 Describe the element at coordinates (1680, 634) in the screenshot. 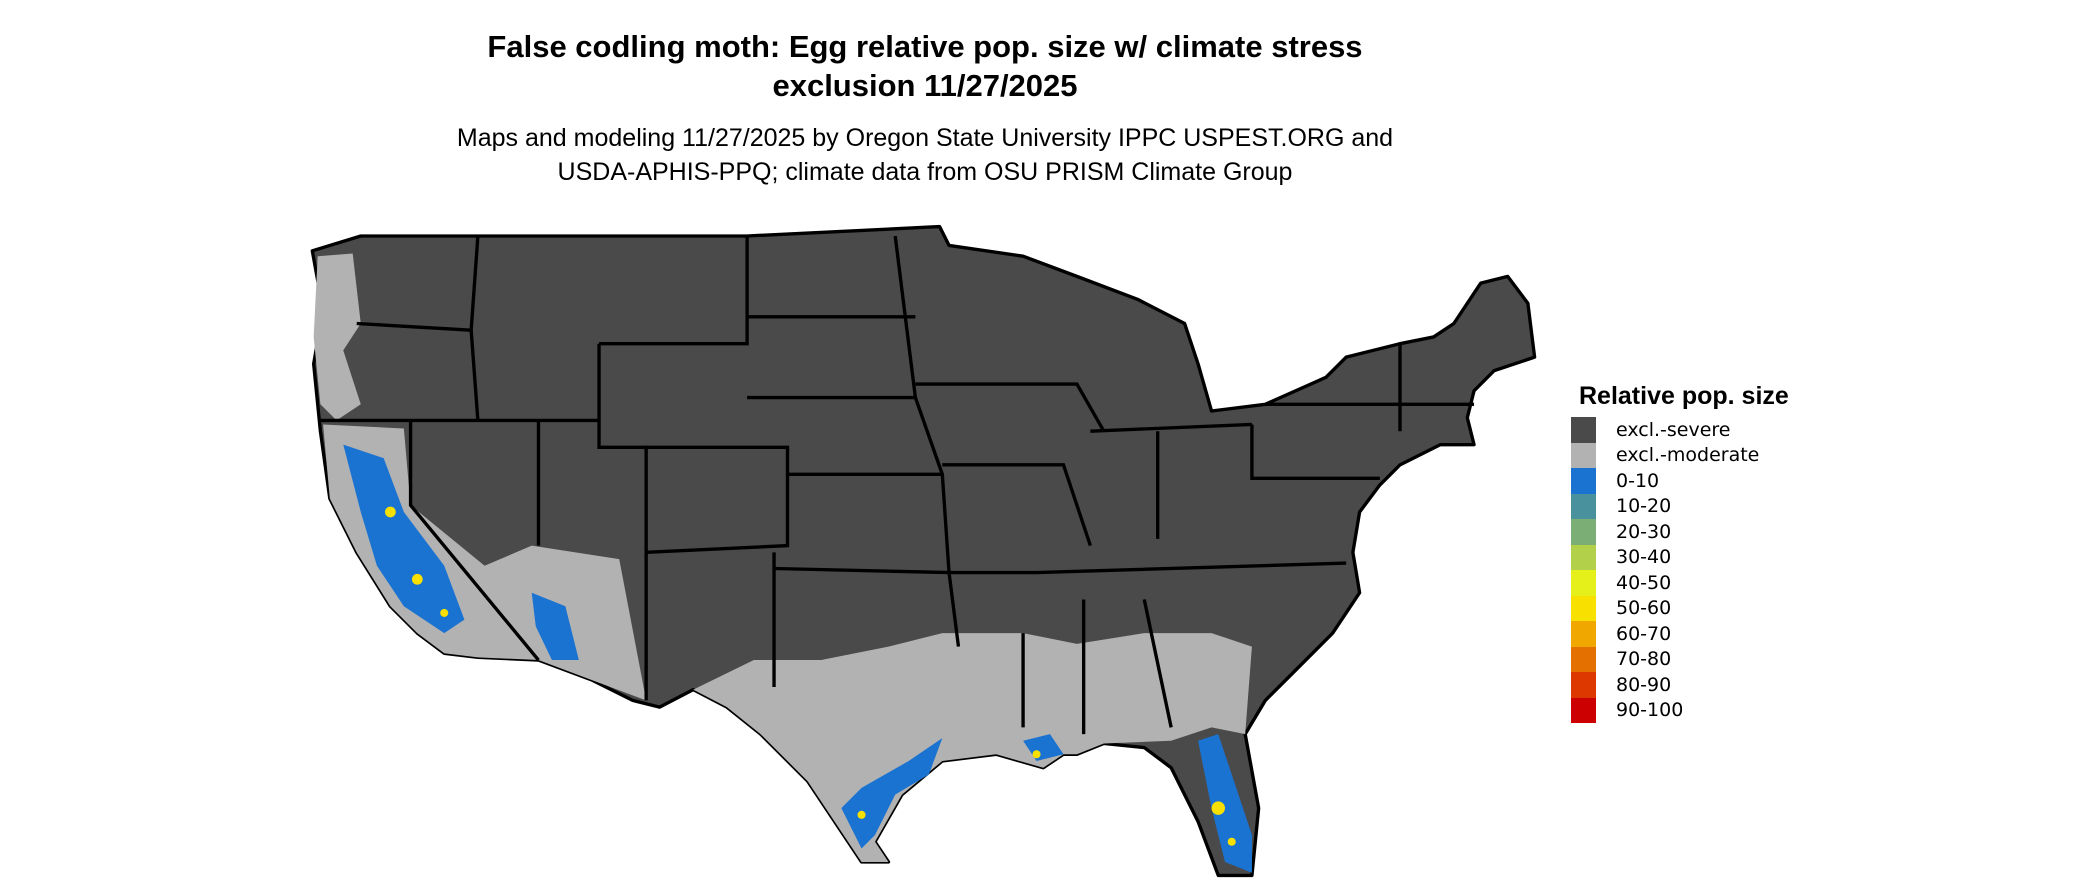

I see `legend-item: 60-70` at that location.